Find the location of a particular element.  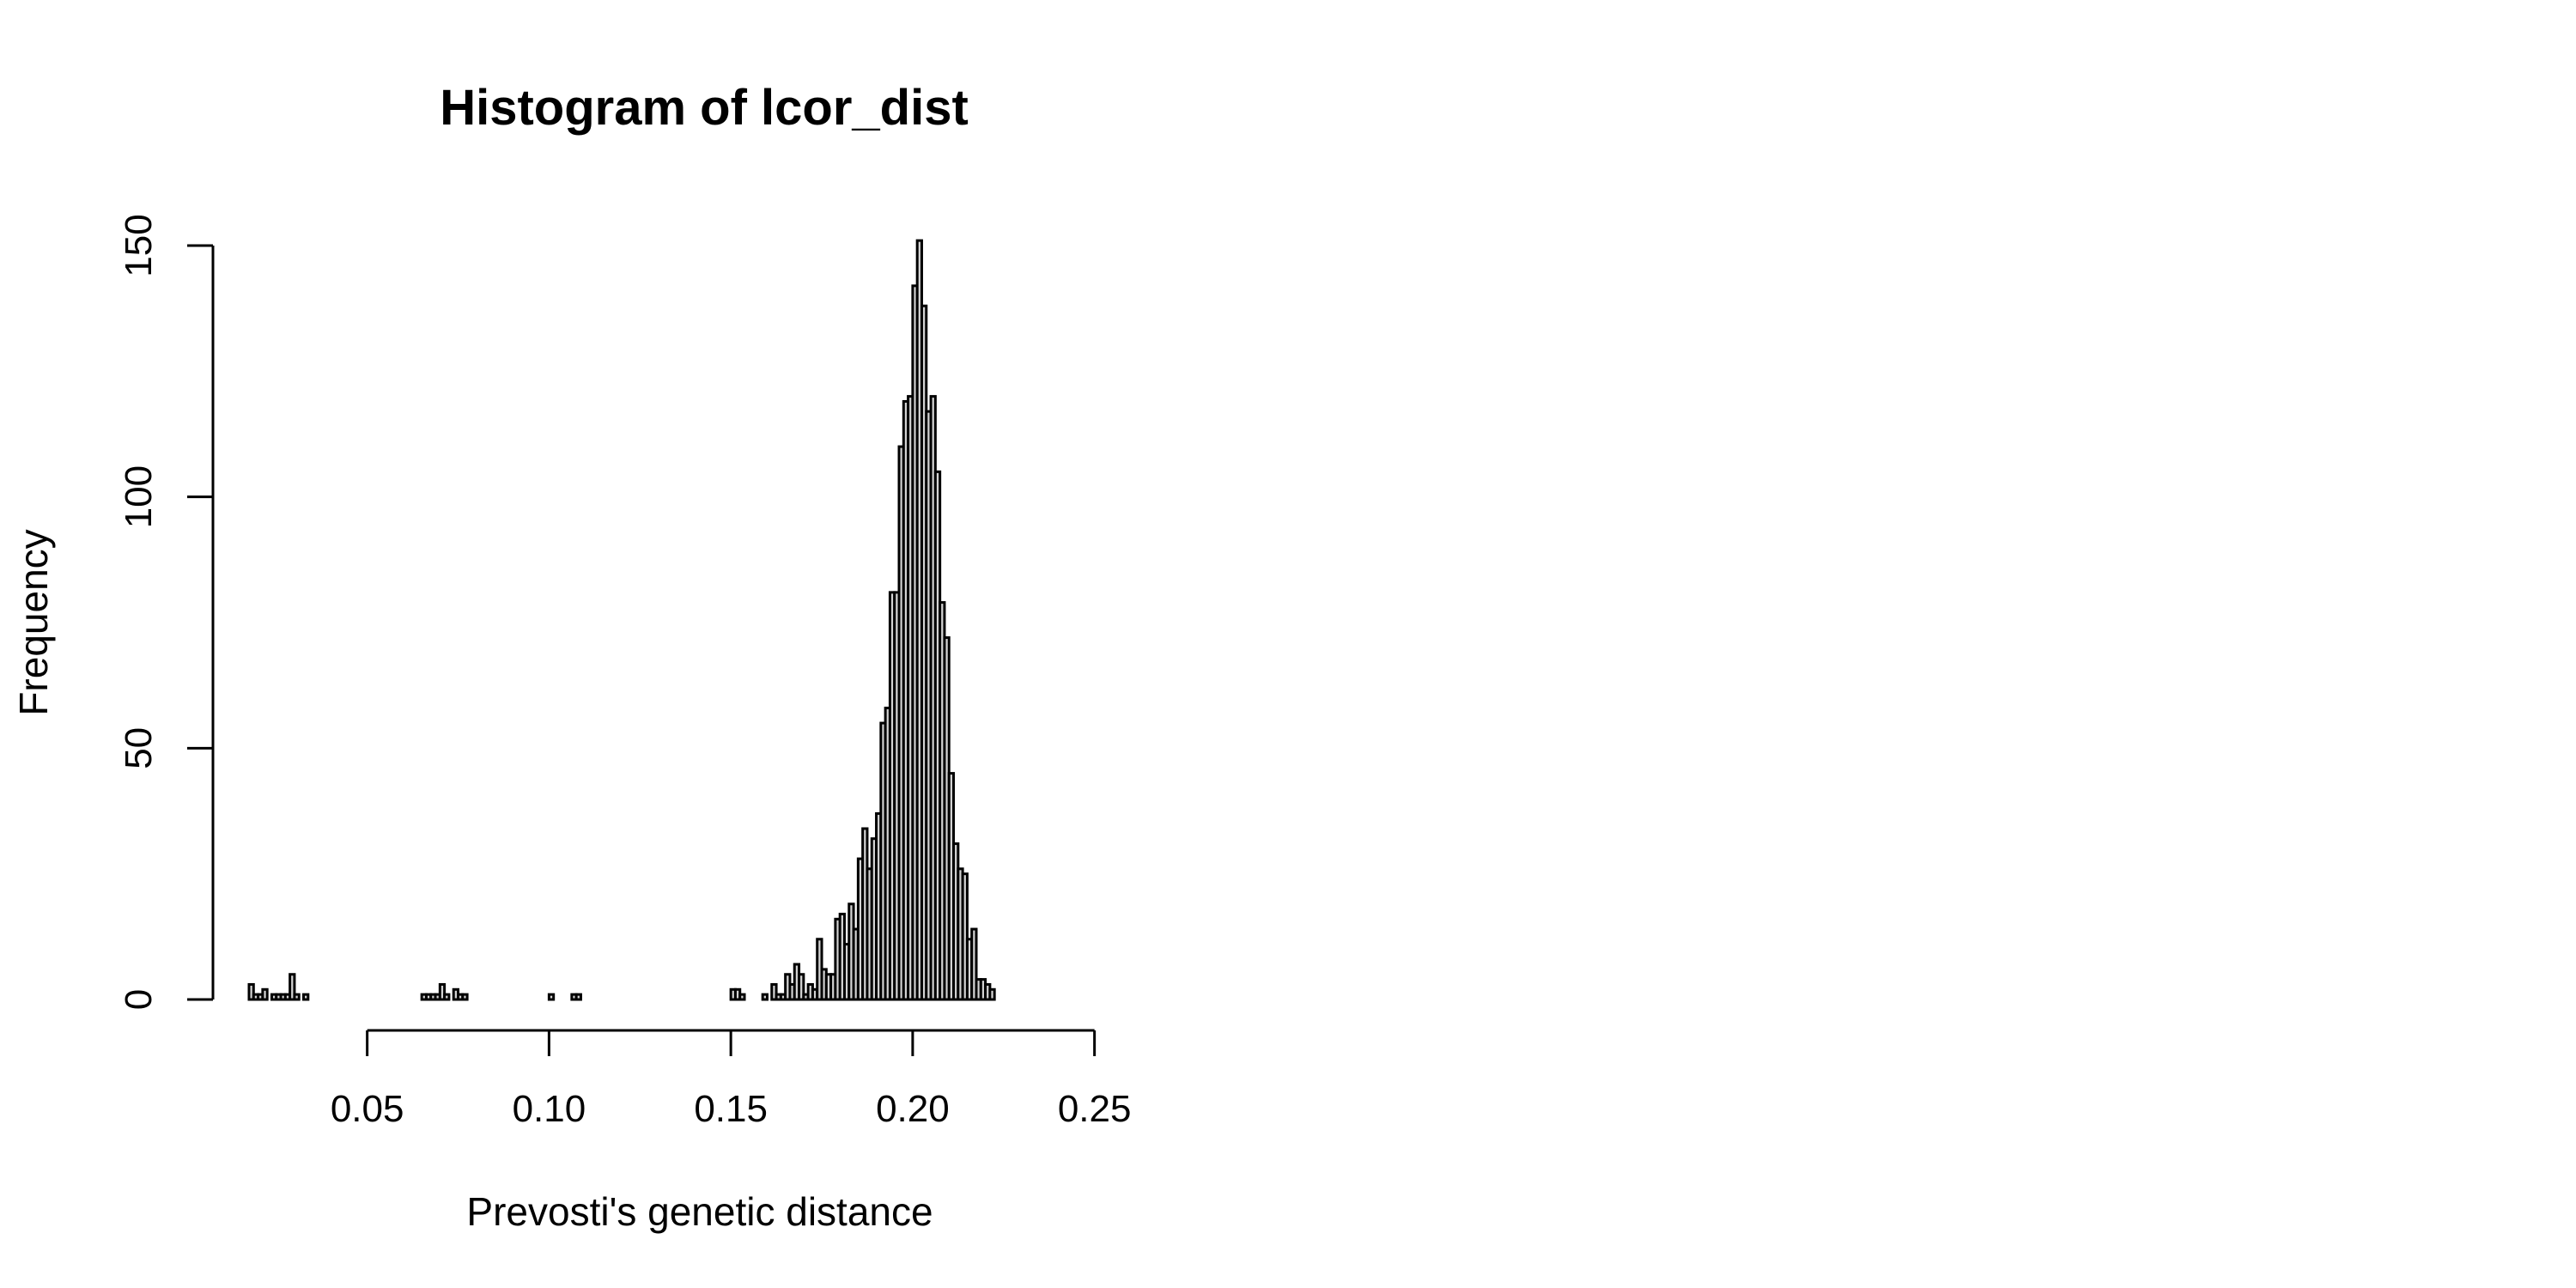

x-axis: 0.05 0.10 0.15 0.20 0.25 is located at coordinates (731, 1079).